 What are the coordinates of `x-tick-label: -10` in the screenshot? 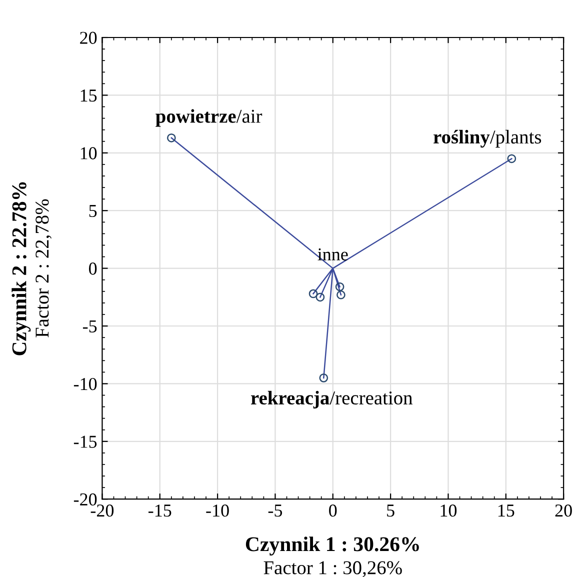 It's located at (217, 510).